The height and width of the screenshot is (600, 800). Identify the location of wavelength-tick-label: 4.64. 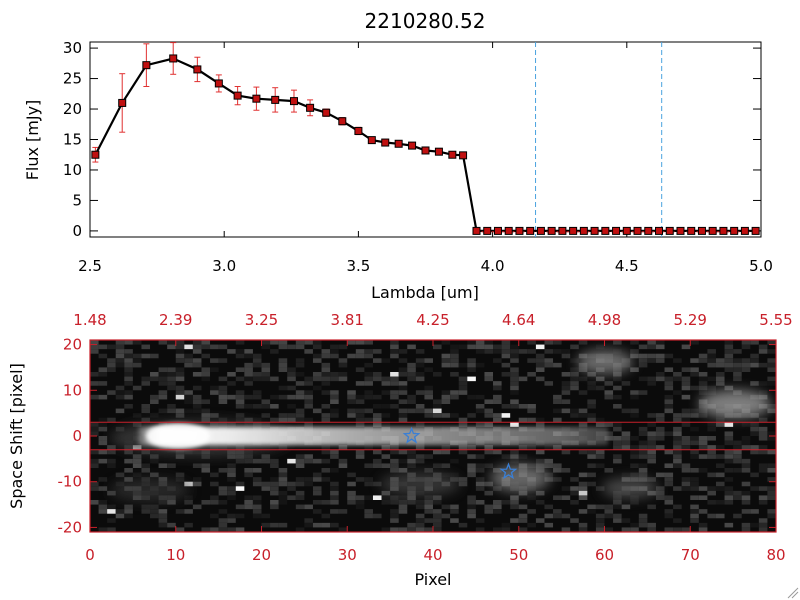
(518, 320).